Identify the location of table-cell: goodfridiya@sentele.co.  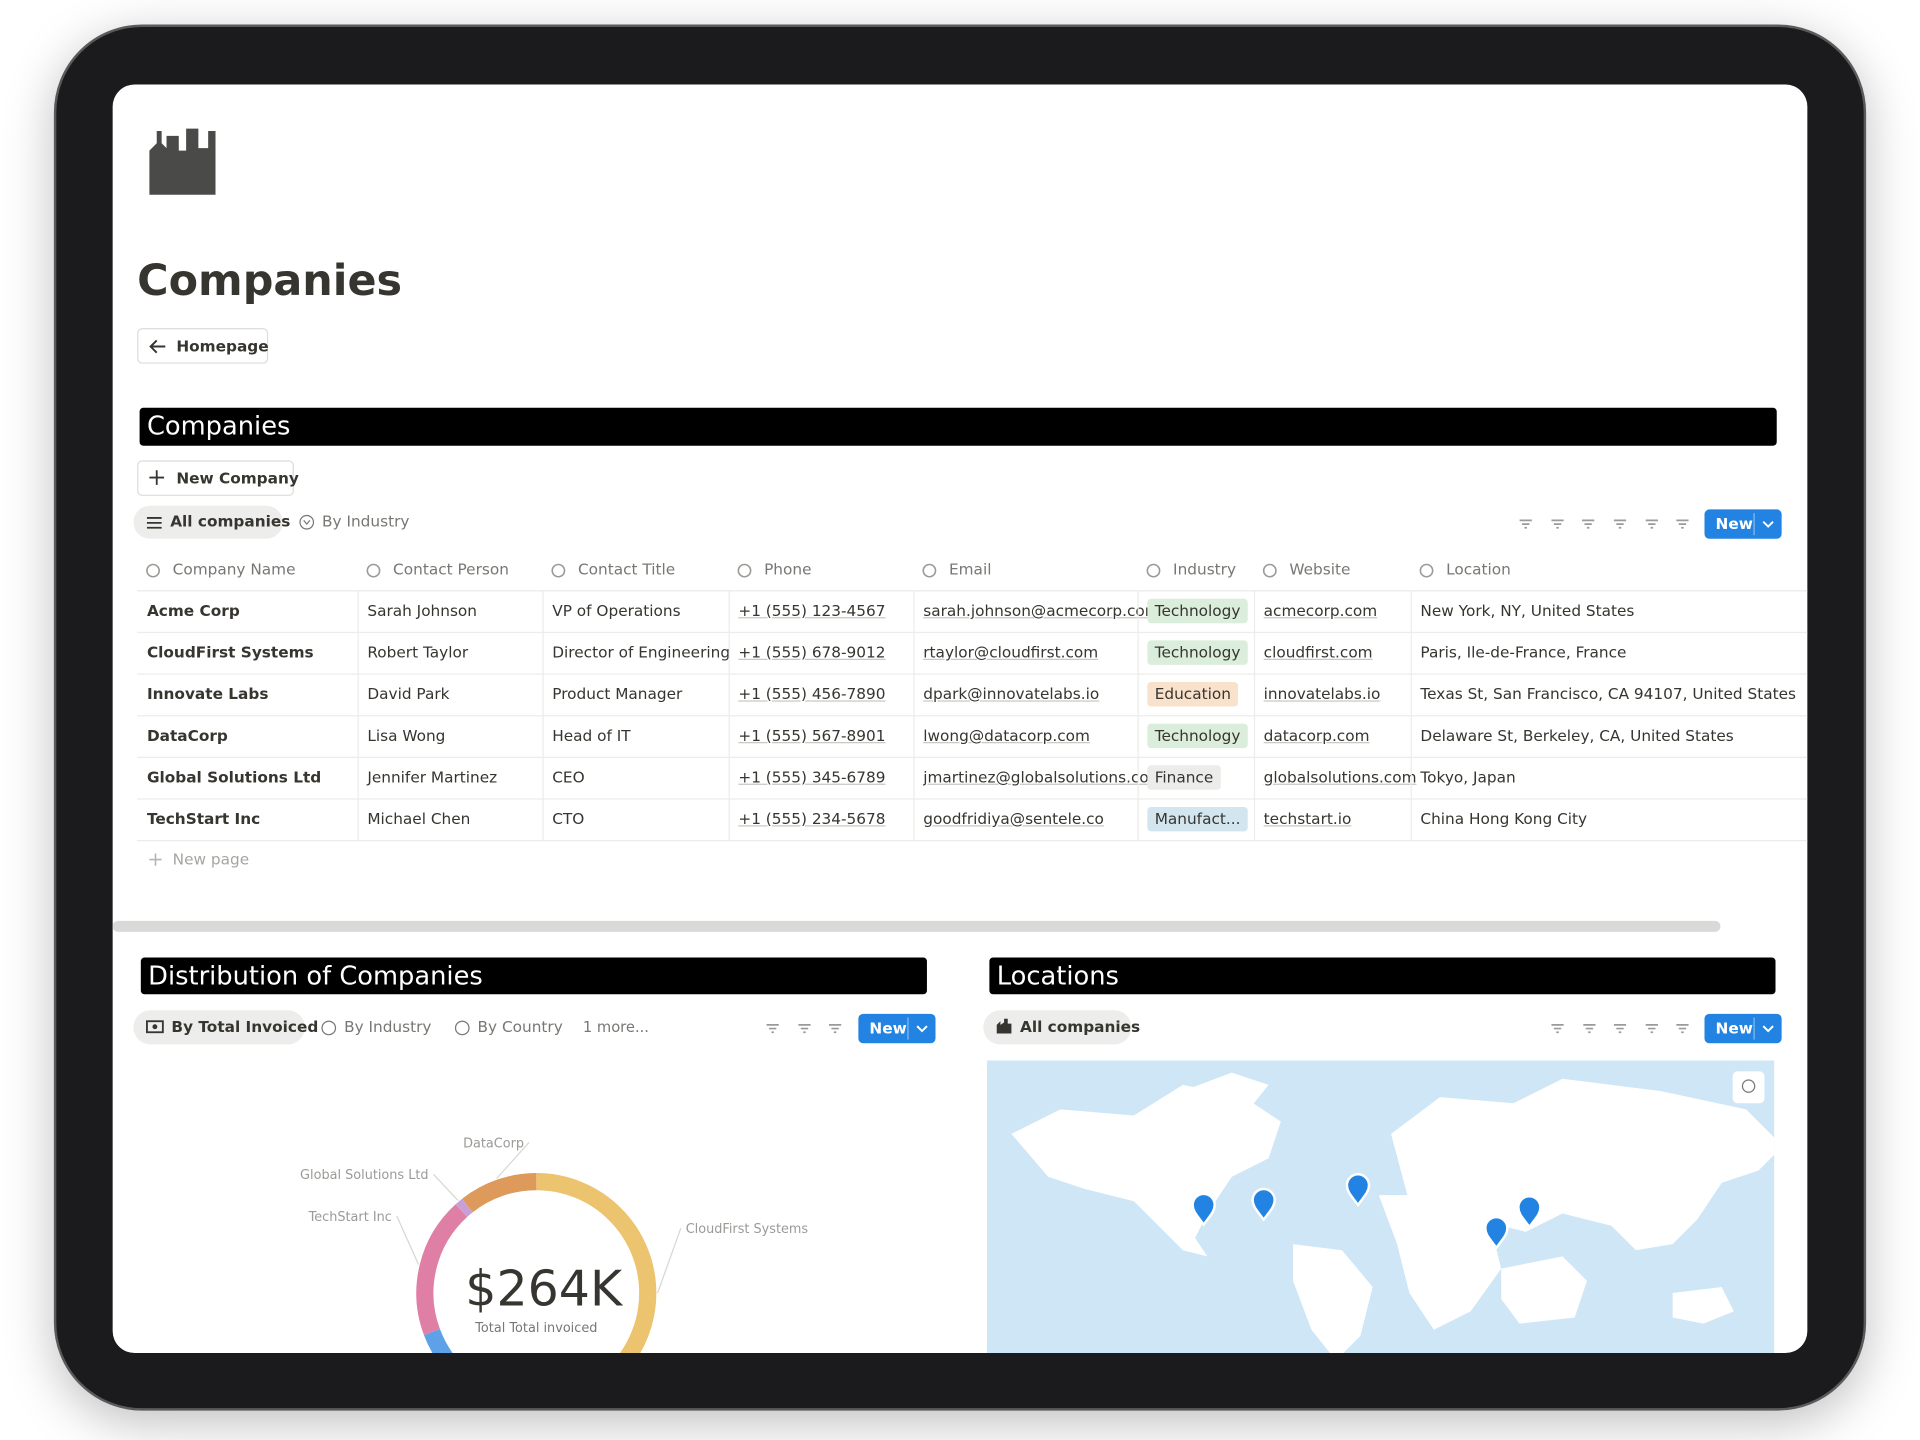
(1013, 818).